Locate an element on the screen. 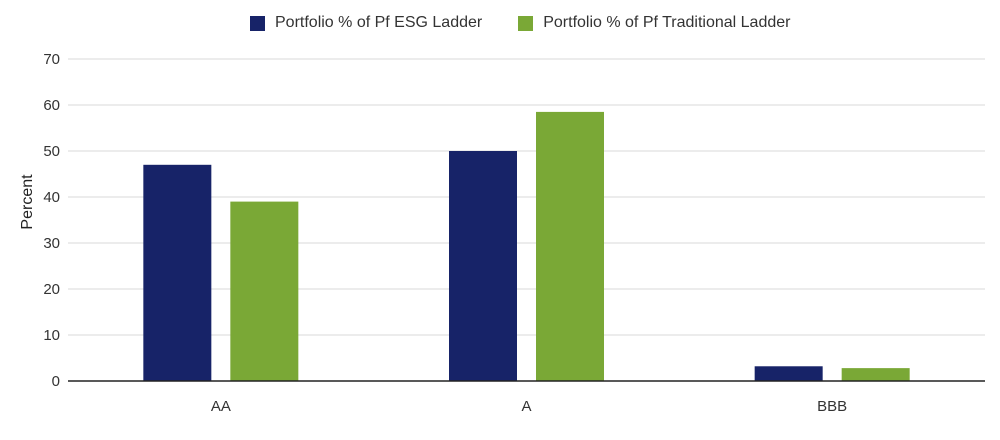  y-tick-label: 70 is located at coordinates (51, 59).